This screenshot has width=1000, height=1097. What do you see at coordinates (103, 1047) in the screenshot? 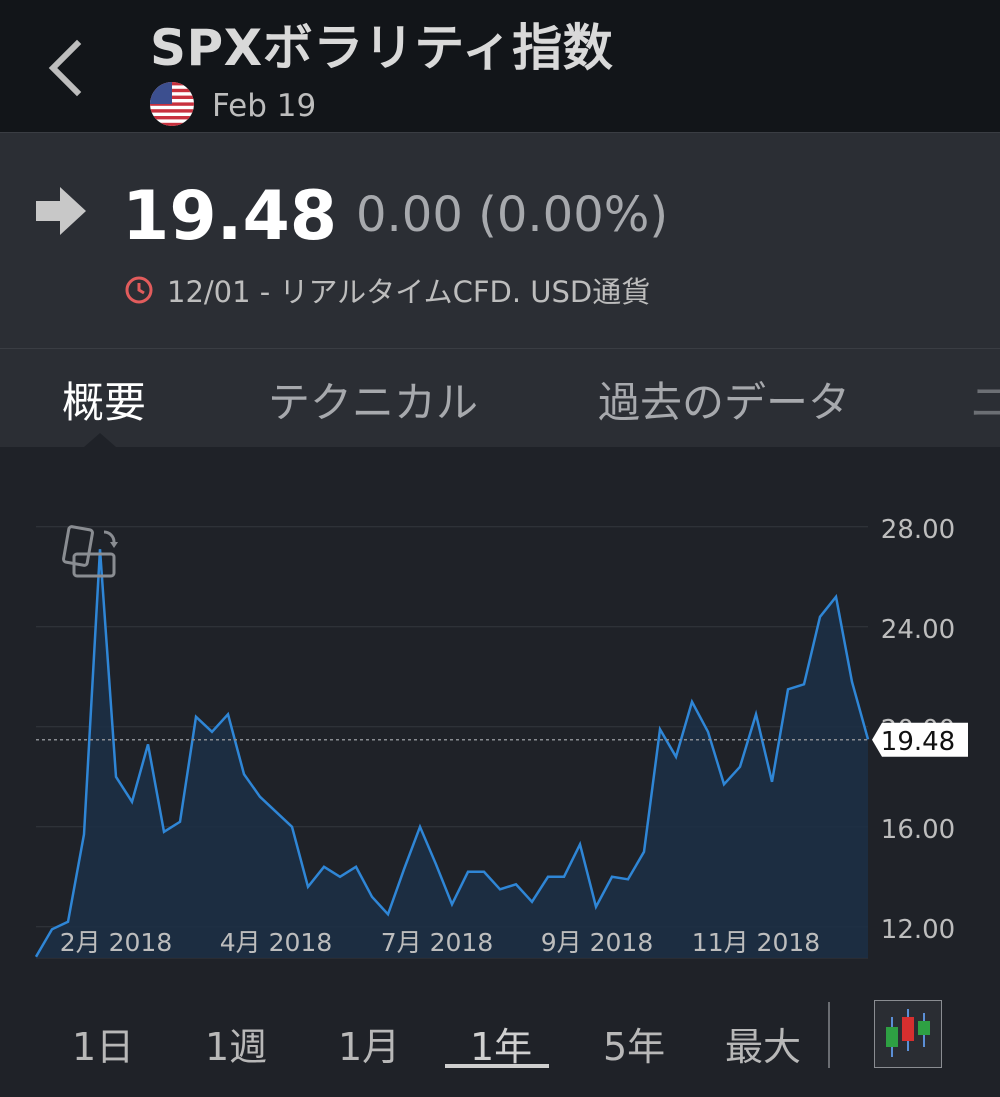
I see `range-1d: 1日` at bounding box center [103, 1047].